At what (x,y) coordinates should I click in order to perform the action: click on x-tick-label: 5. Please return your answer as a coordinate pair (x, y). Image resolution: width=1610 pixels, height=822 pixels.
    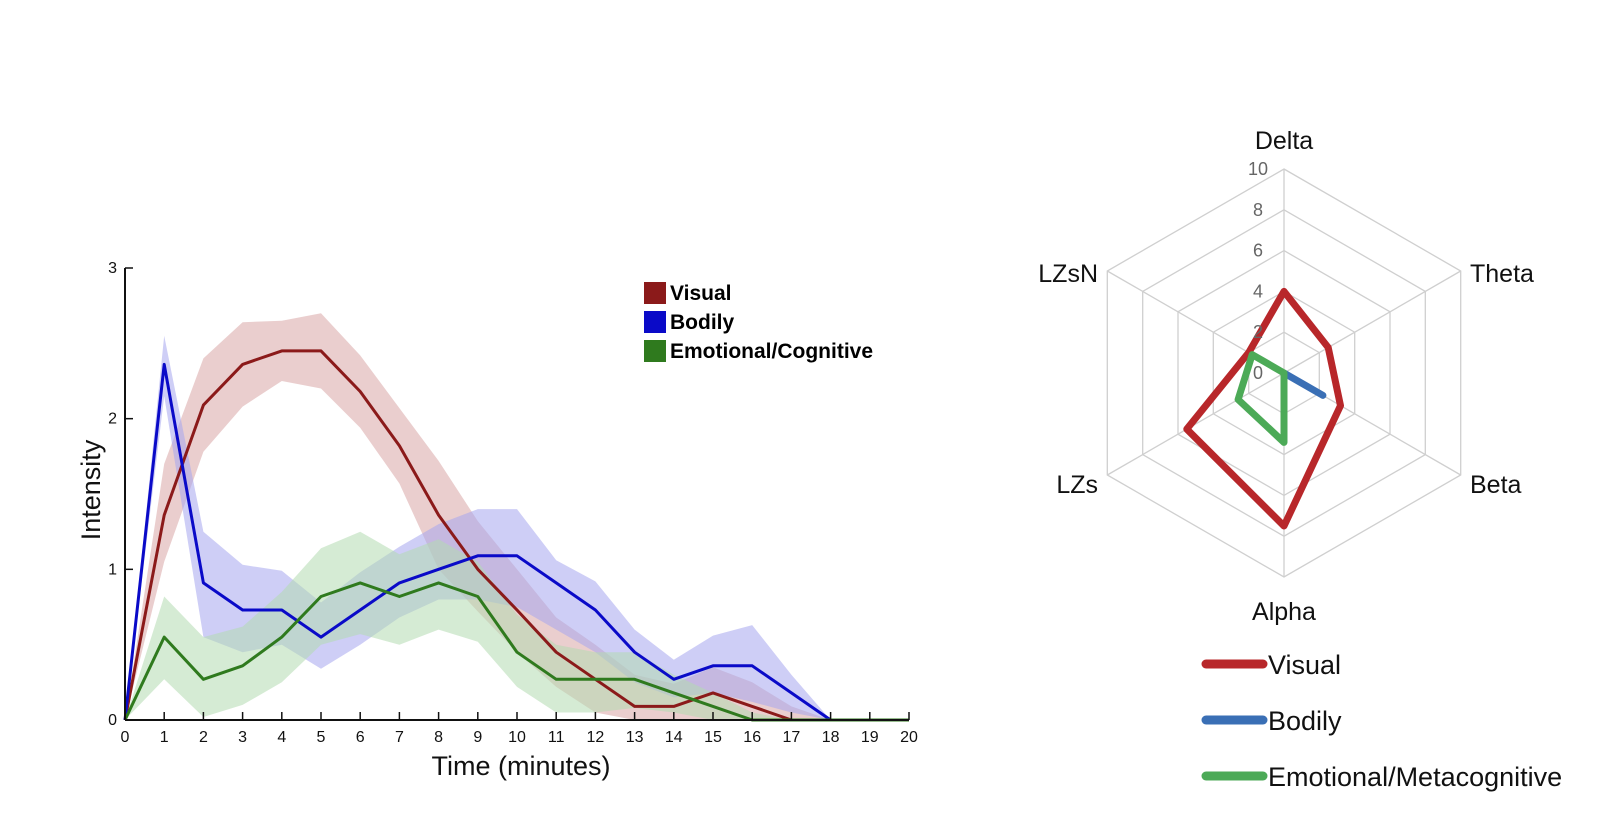
    Looking at the image, I should click on (321, 737).